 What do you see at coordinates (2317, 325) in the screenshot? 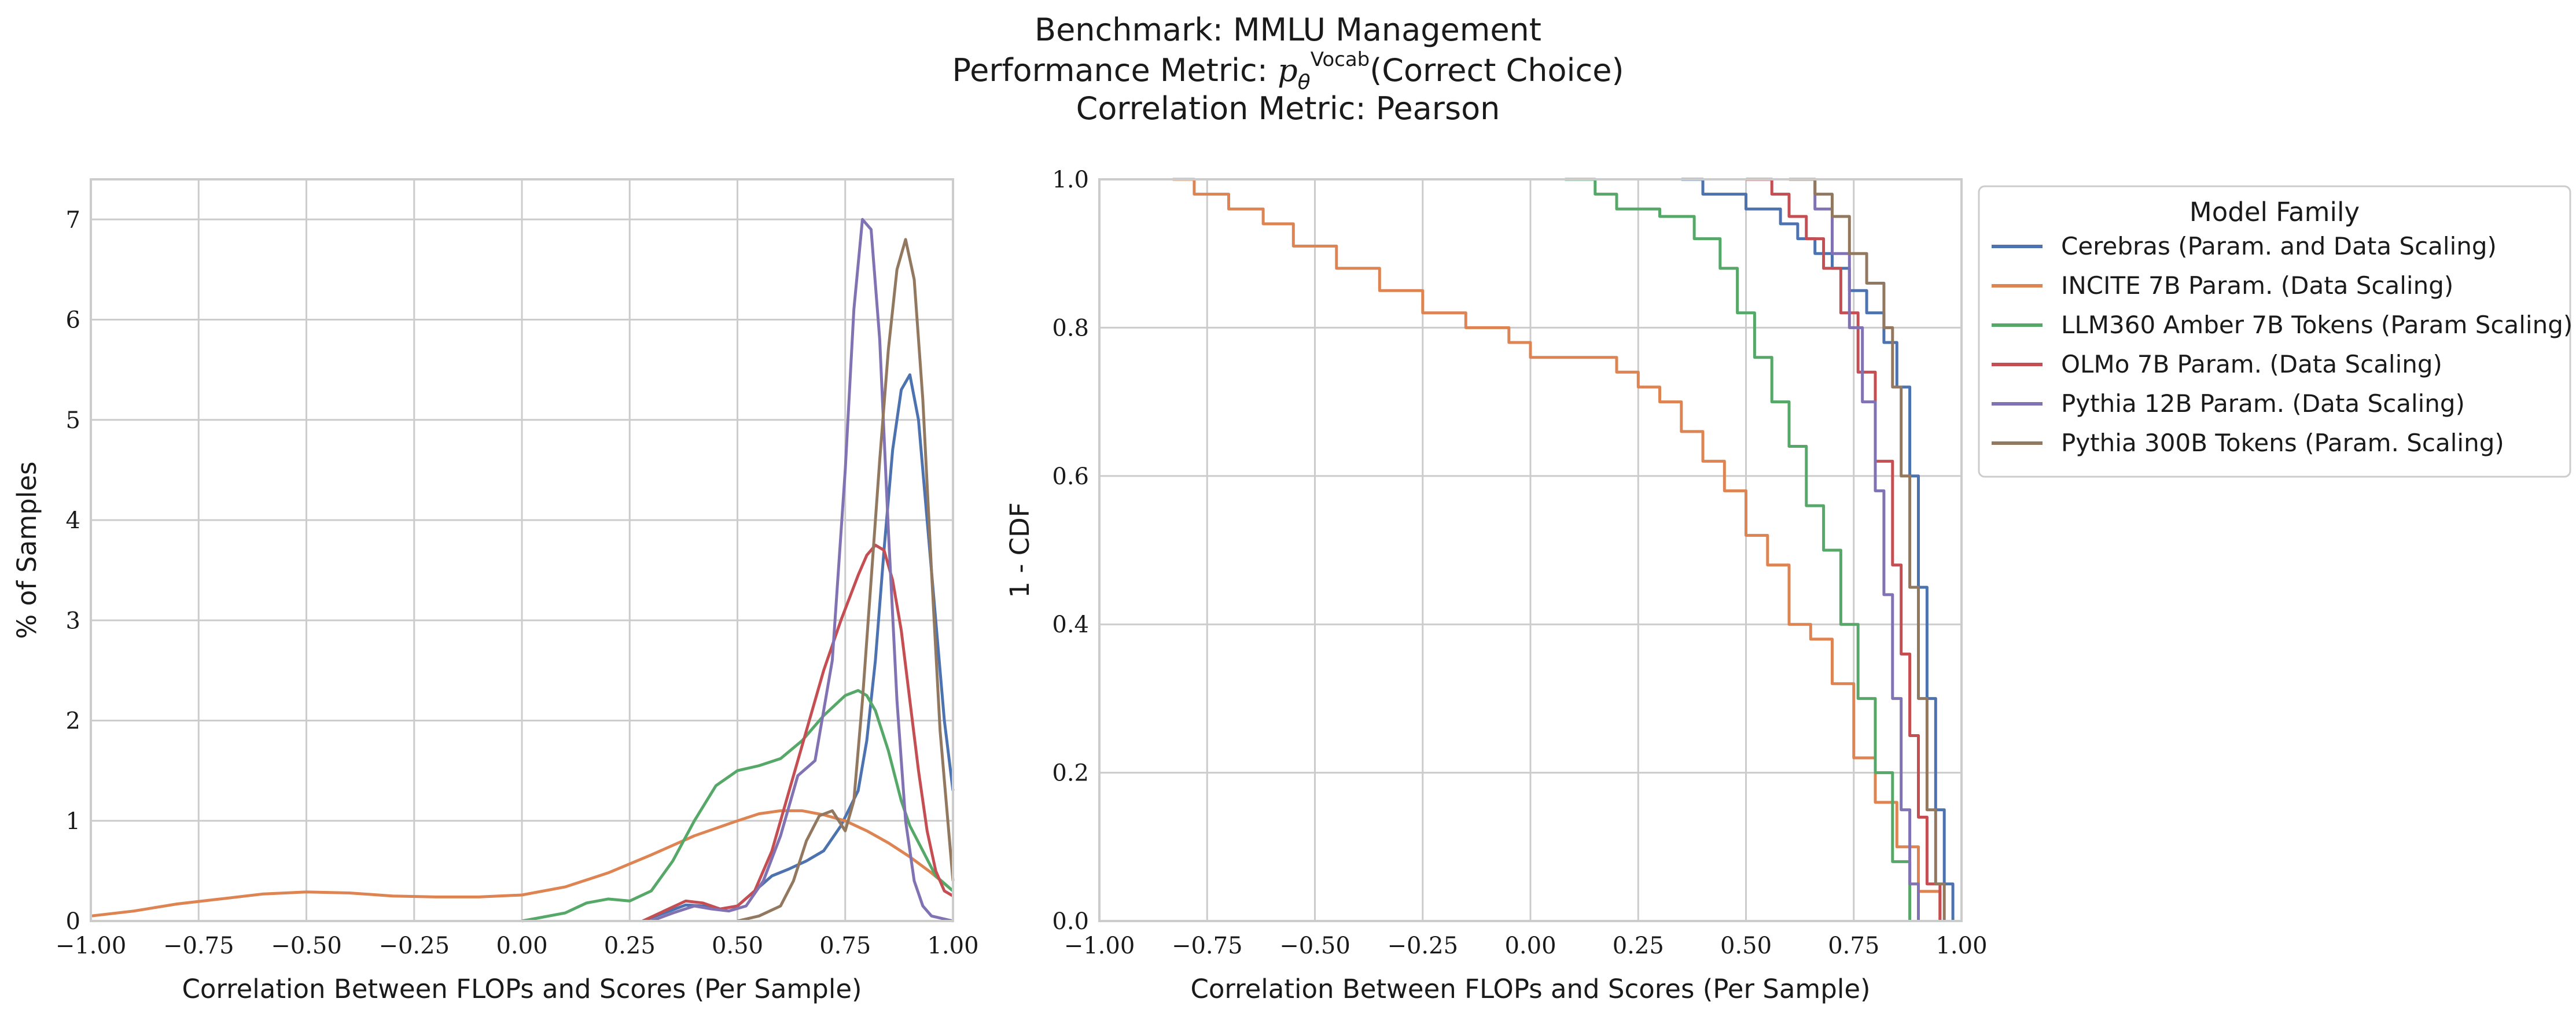
I see `legend-entry-label: LLM360 Amber 7B Tokens (Param Scaling)` at bounding box center [2317, 325].